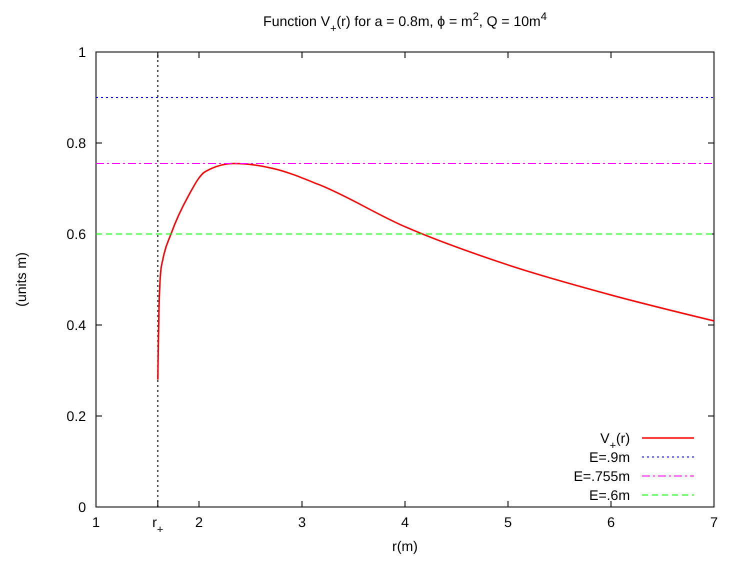  I want to click on legend-label: E=.755m, so click(602, 476).